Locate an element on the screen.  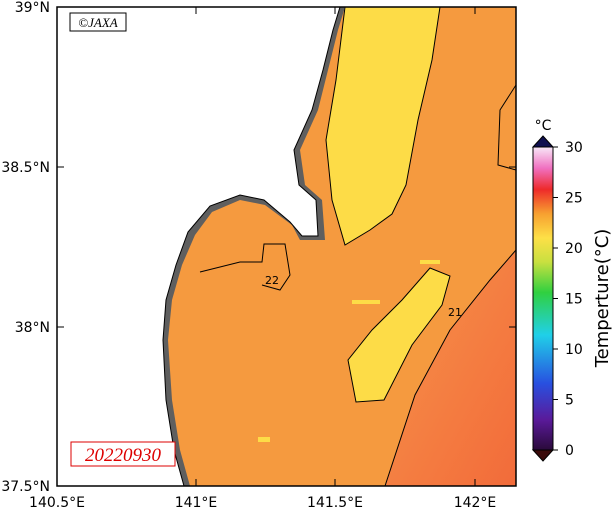
colorbar-tick-label: 30 is located at coordinates (574, 148).